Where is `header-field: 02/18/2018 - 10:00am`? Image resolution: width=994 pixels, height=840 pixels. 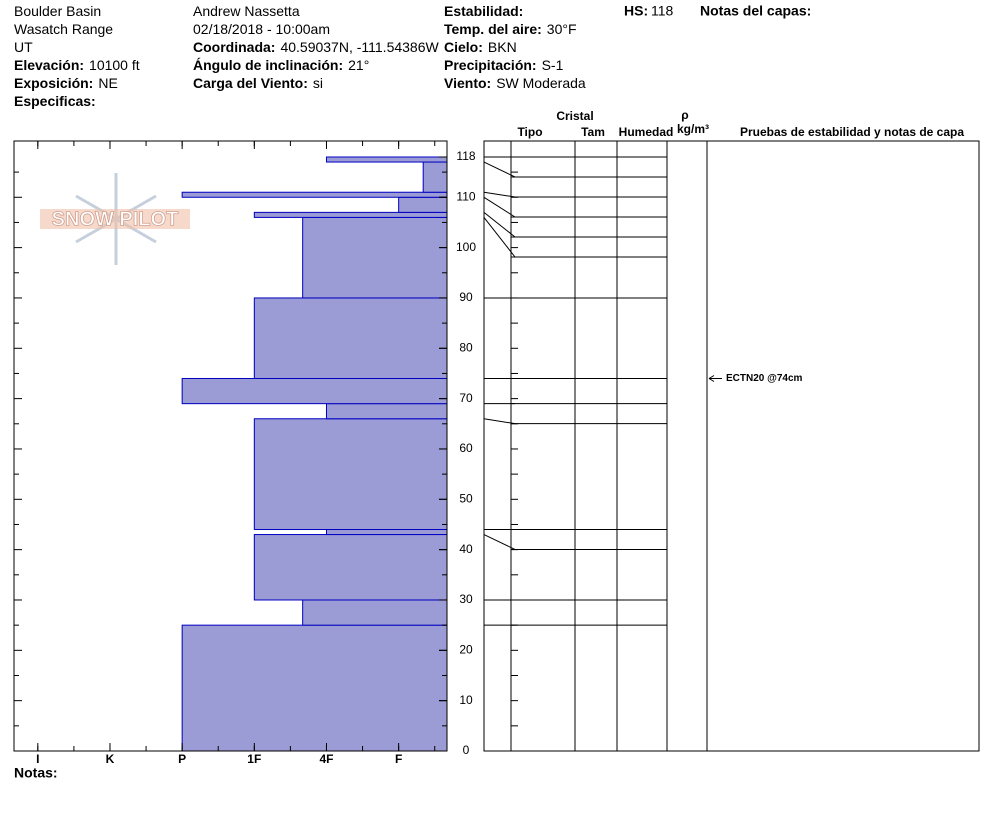 header-field: 02/18/2018 - 10:00am is located at coordinates (261, 29).